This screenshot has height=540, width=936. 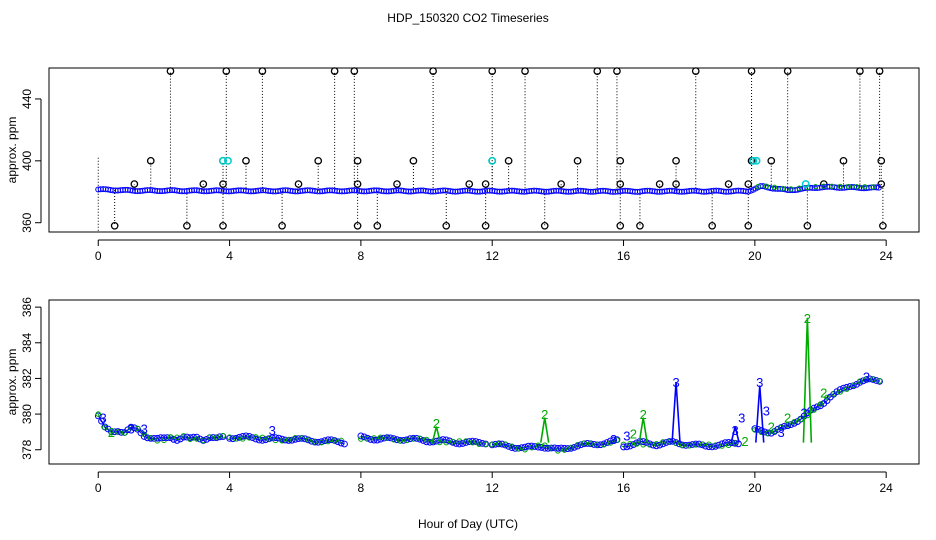 I want to click on seg-a-blue-line, so click(x=160, y=428).